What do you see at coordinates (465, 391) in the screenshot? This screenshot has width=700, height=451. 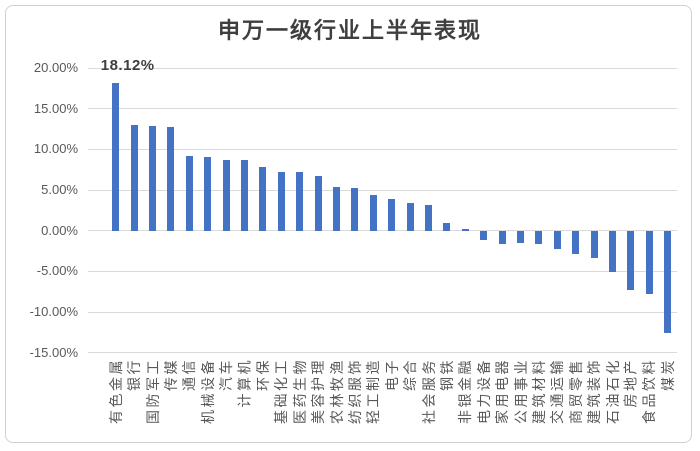 I see `x-axis-category-label: 非银金融` at bounding box center [465, 391].